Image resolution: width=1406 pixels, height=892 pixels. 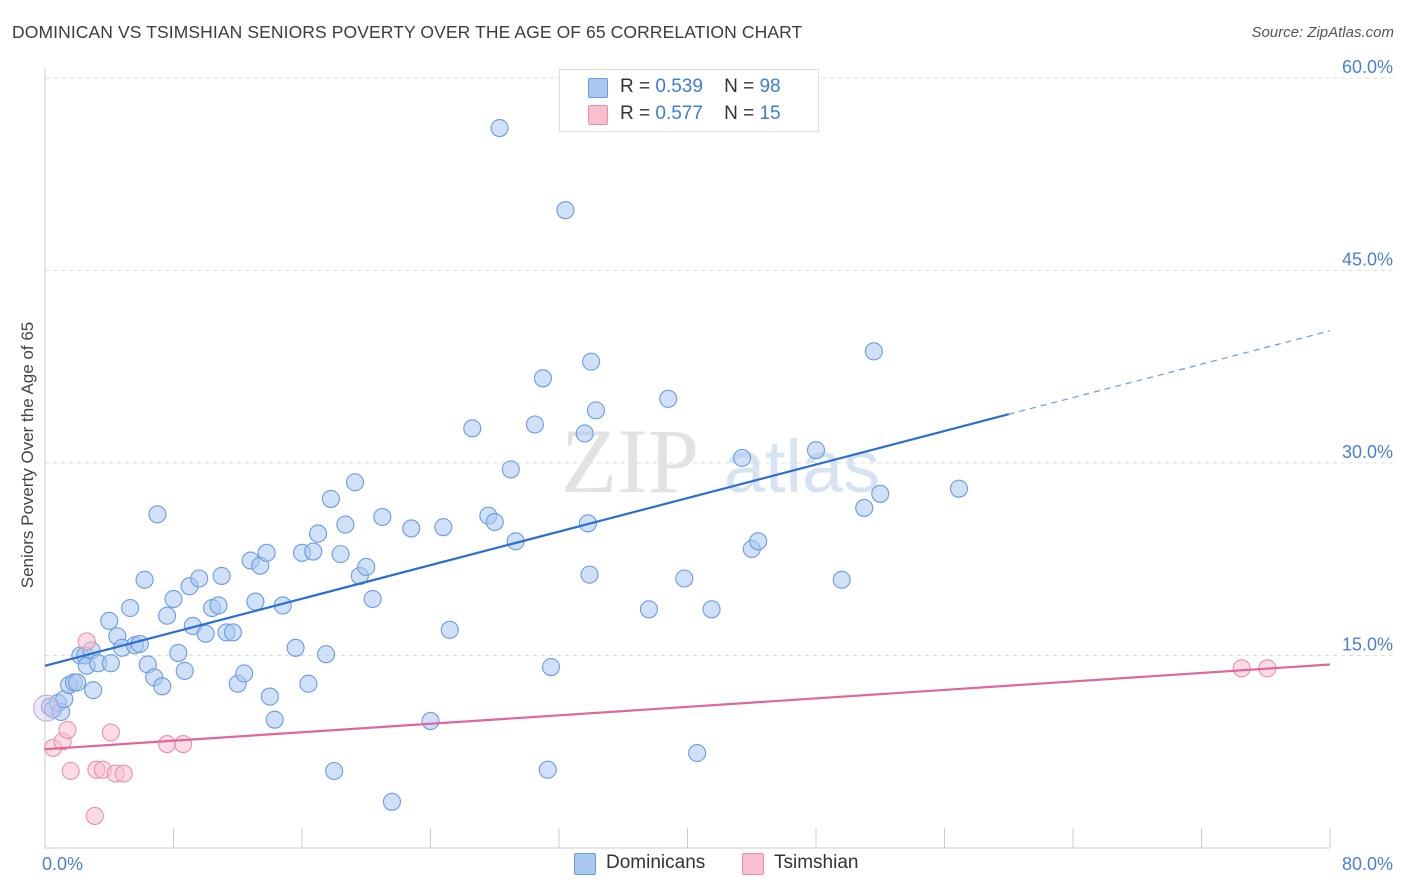 I want to click on x-tick-label-max: 80.0%, so click(x=1367, y=864).